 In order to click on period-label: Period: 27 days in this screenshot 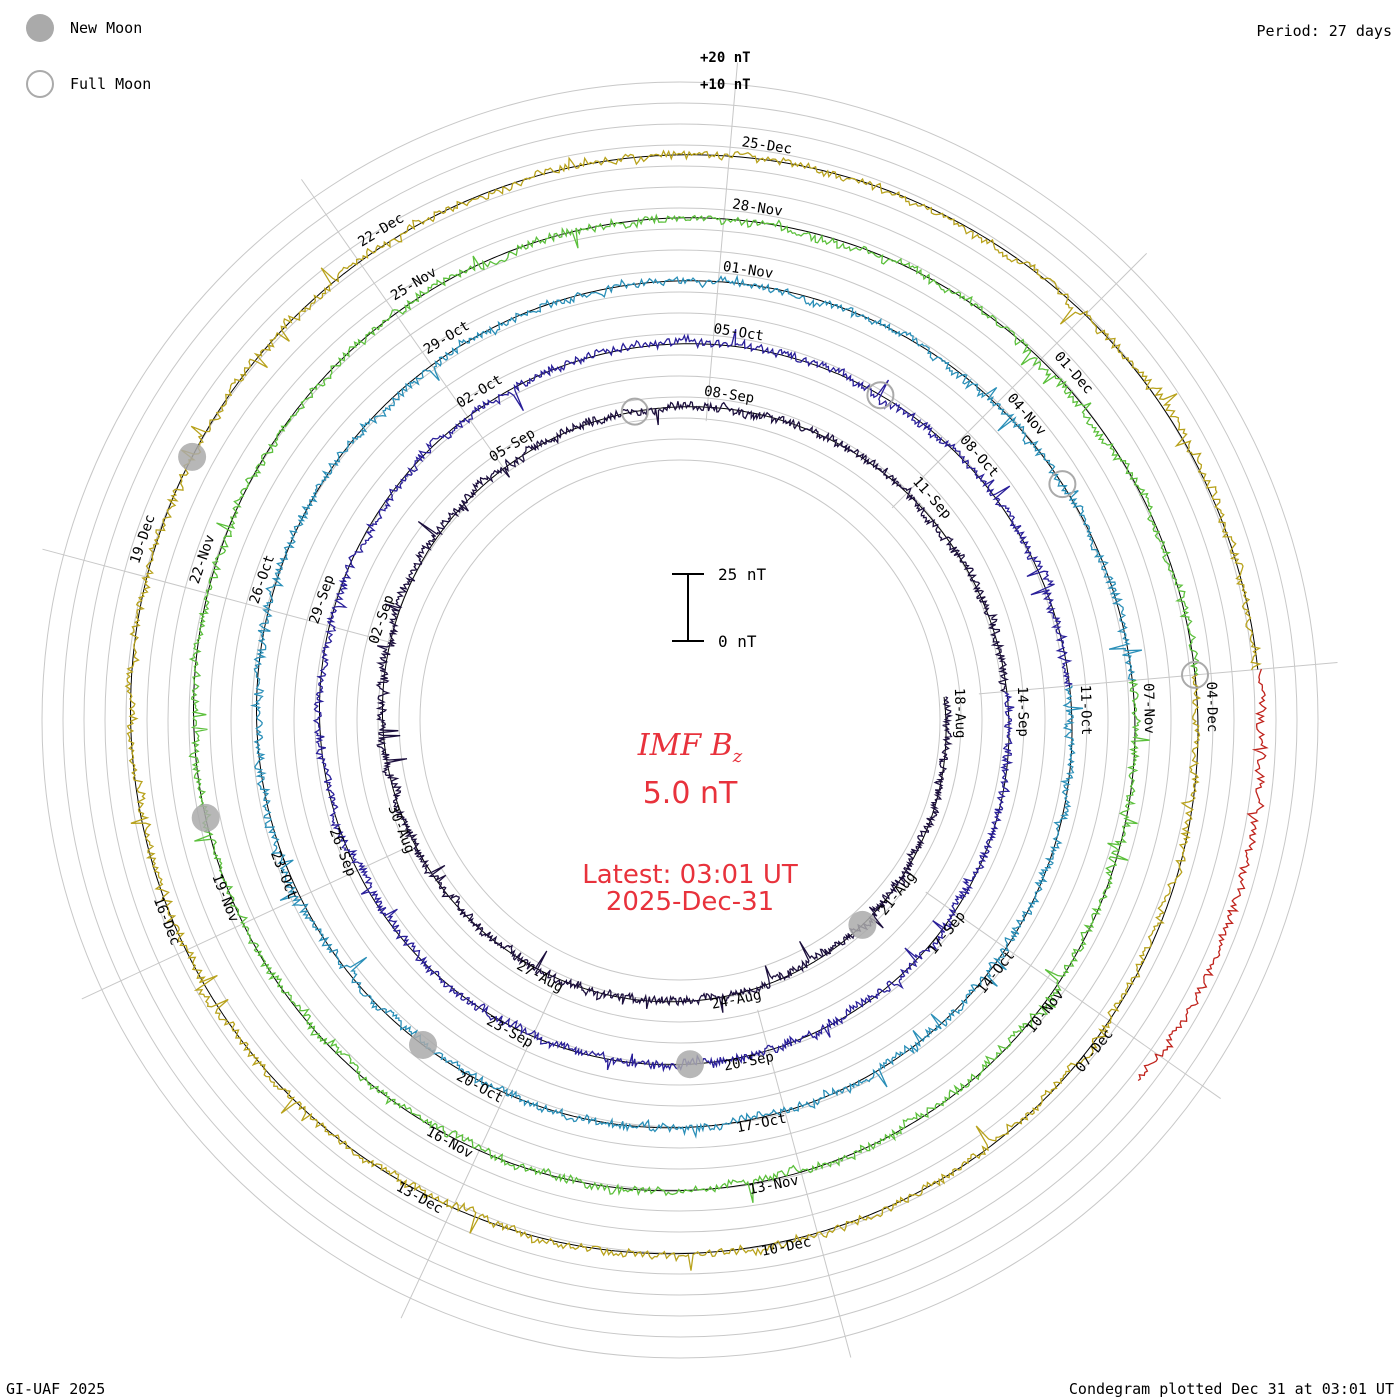, I will do `click(1324, 31)`.